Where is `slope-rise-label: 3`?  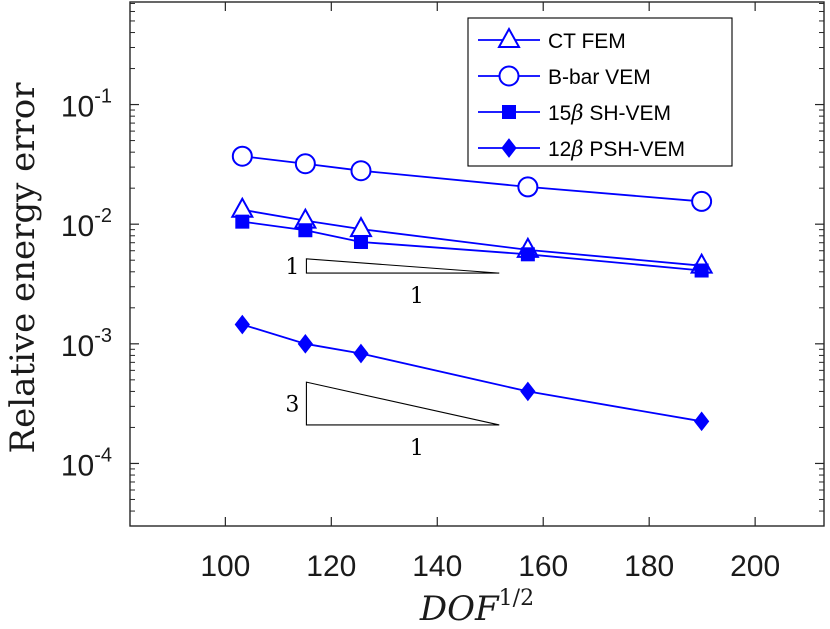
slope-rise-label: 3 is located at coordinates (292, 405).